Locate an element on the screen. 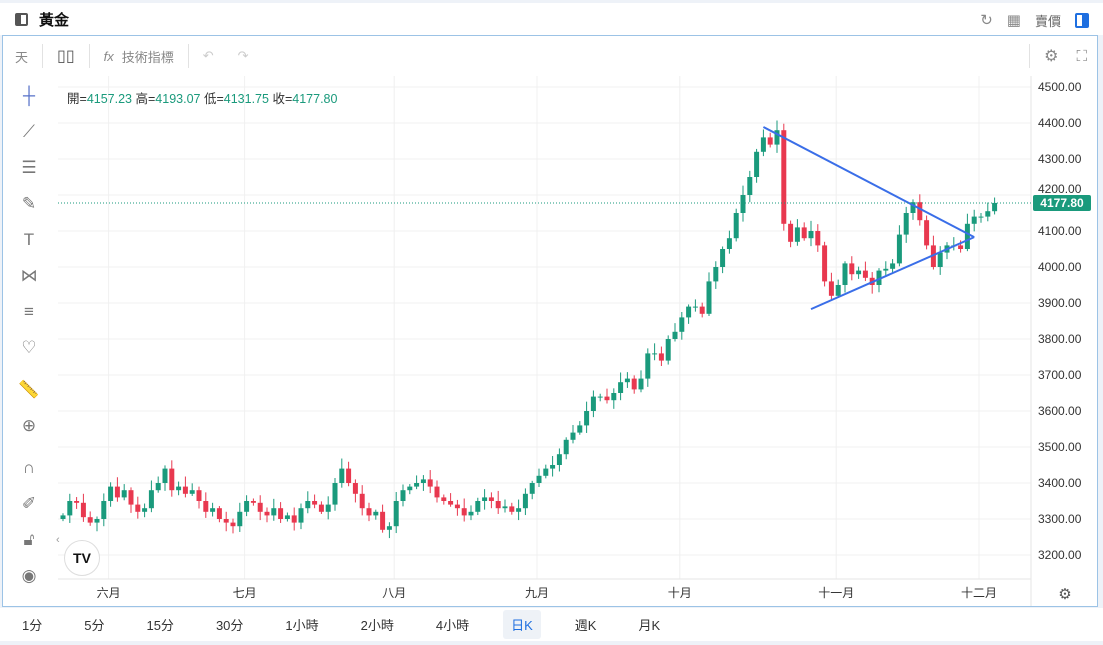  grid-icon: ▦ is located at coordinates (1013, 20).